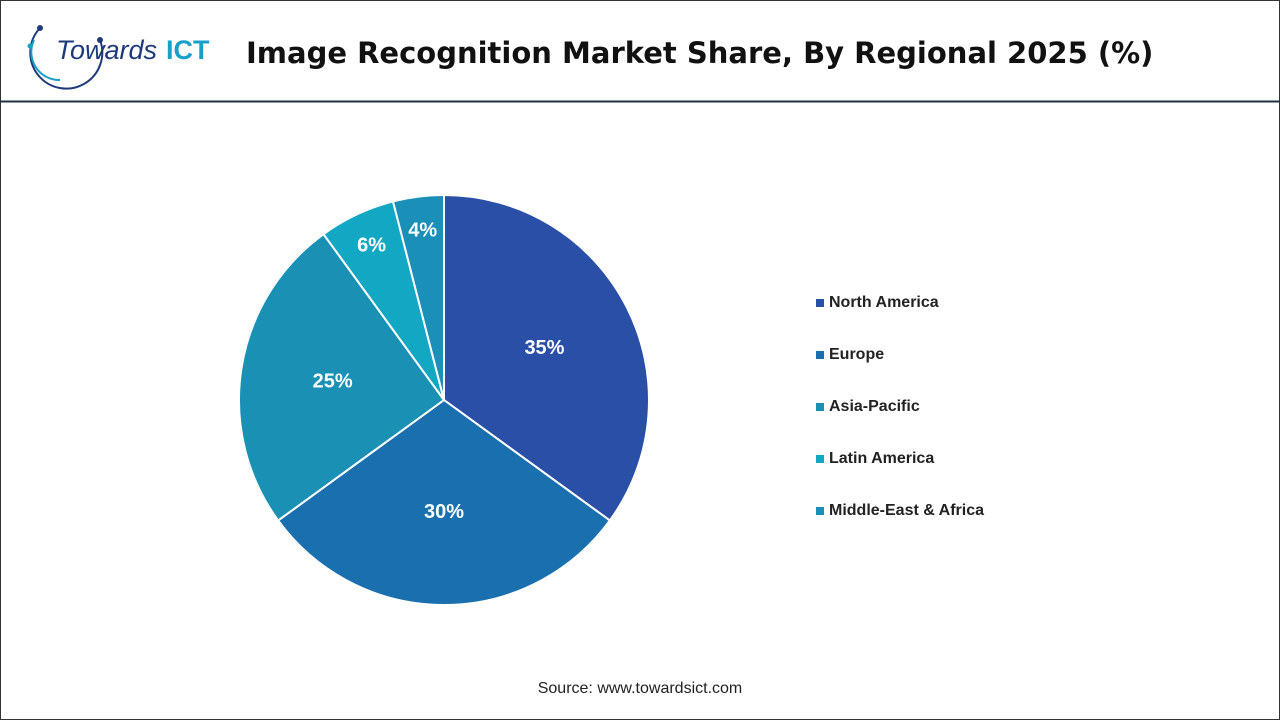 Image resolution: width=1280 pixels, height=720 pixels. Describe the element at coordinates (884, 302) in the screenshot. I see `legend-label: North America` at that location.